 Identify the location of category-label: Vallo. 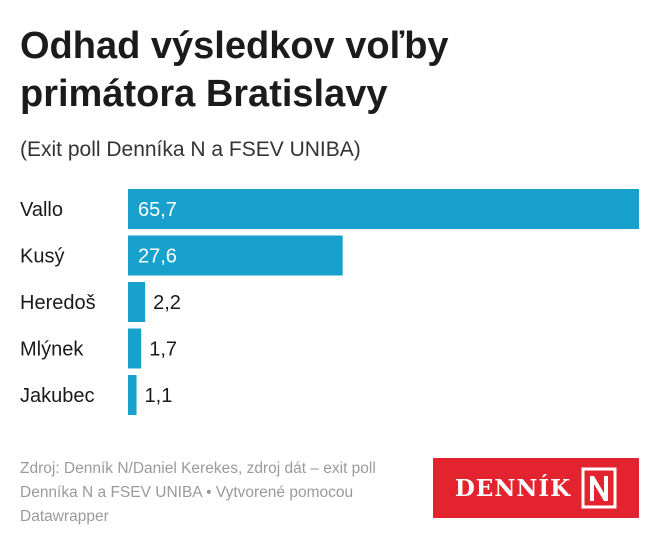
(41, 210).